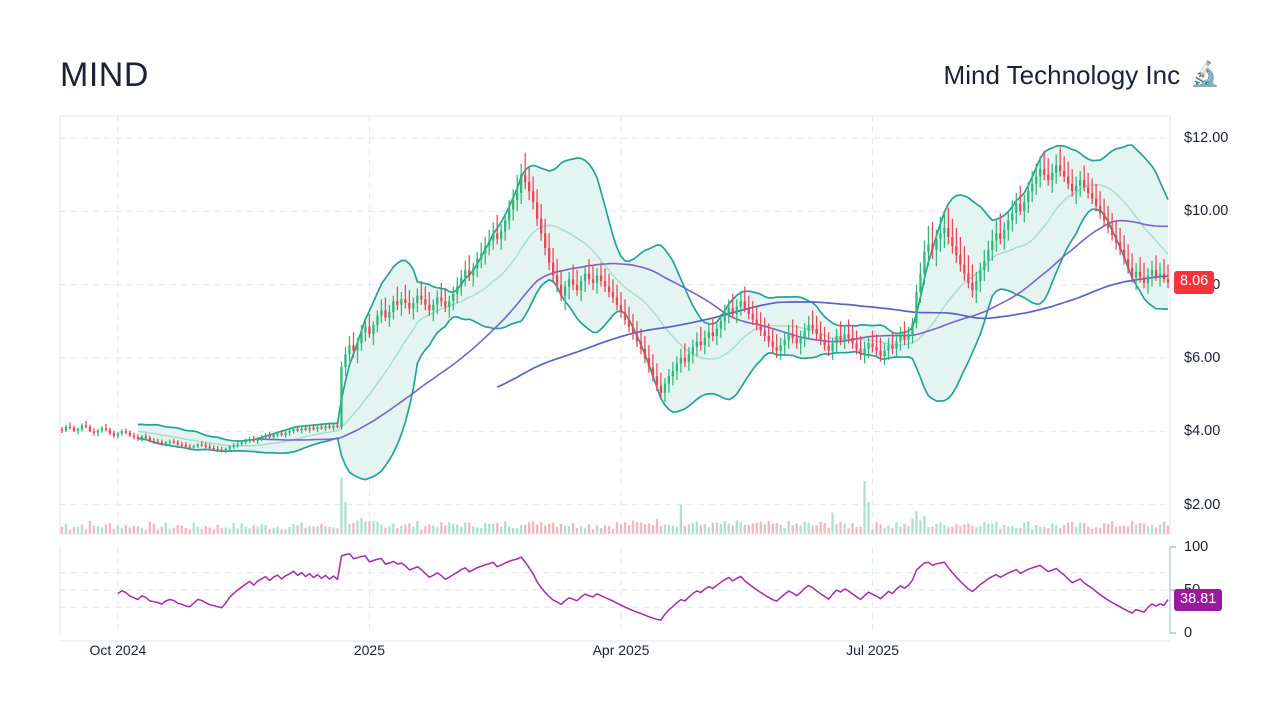  Describe the element at coordinates (369, 650) in the screenshot. I see `x-axis-label-2025: 2025` at that location.